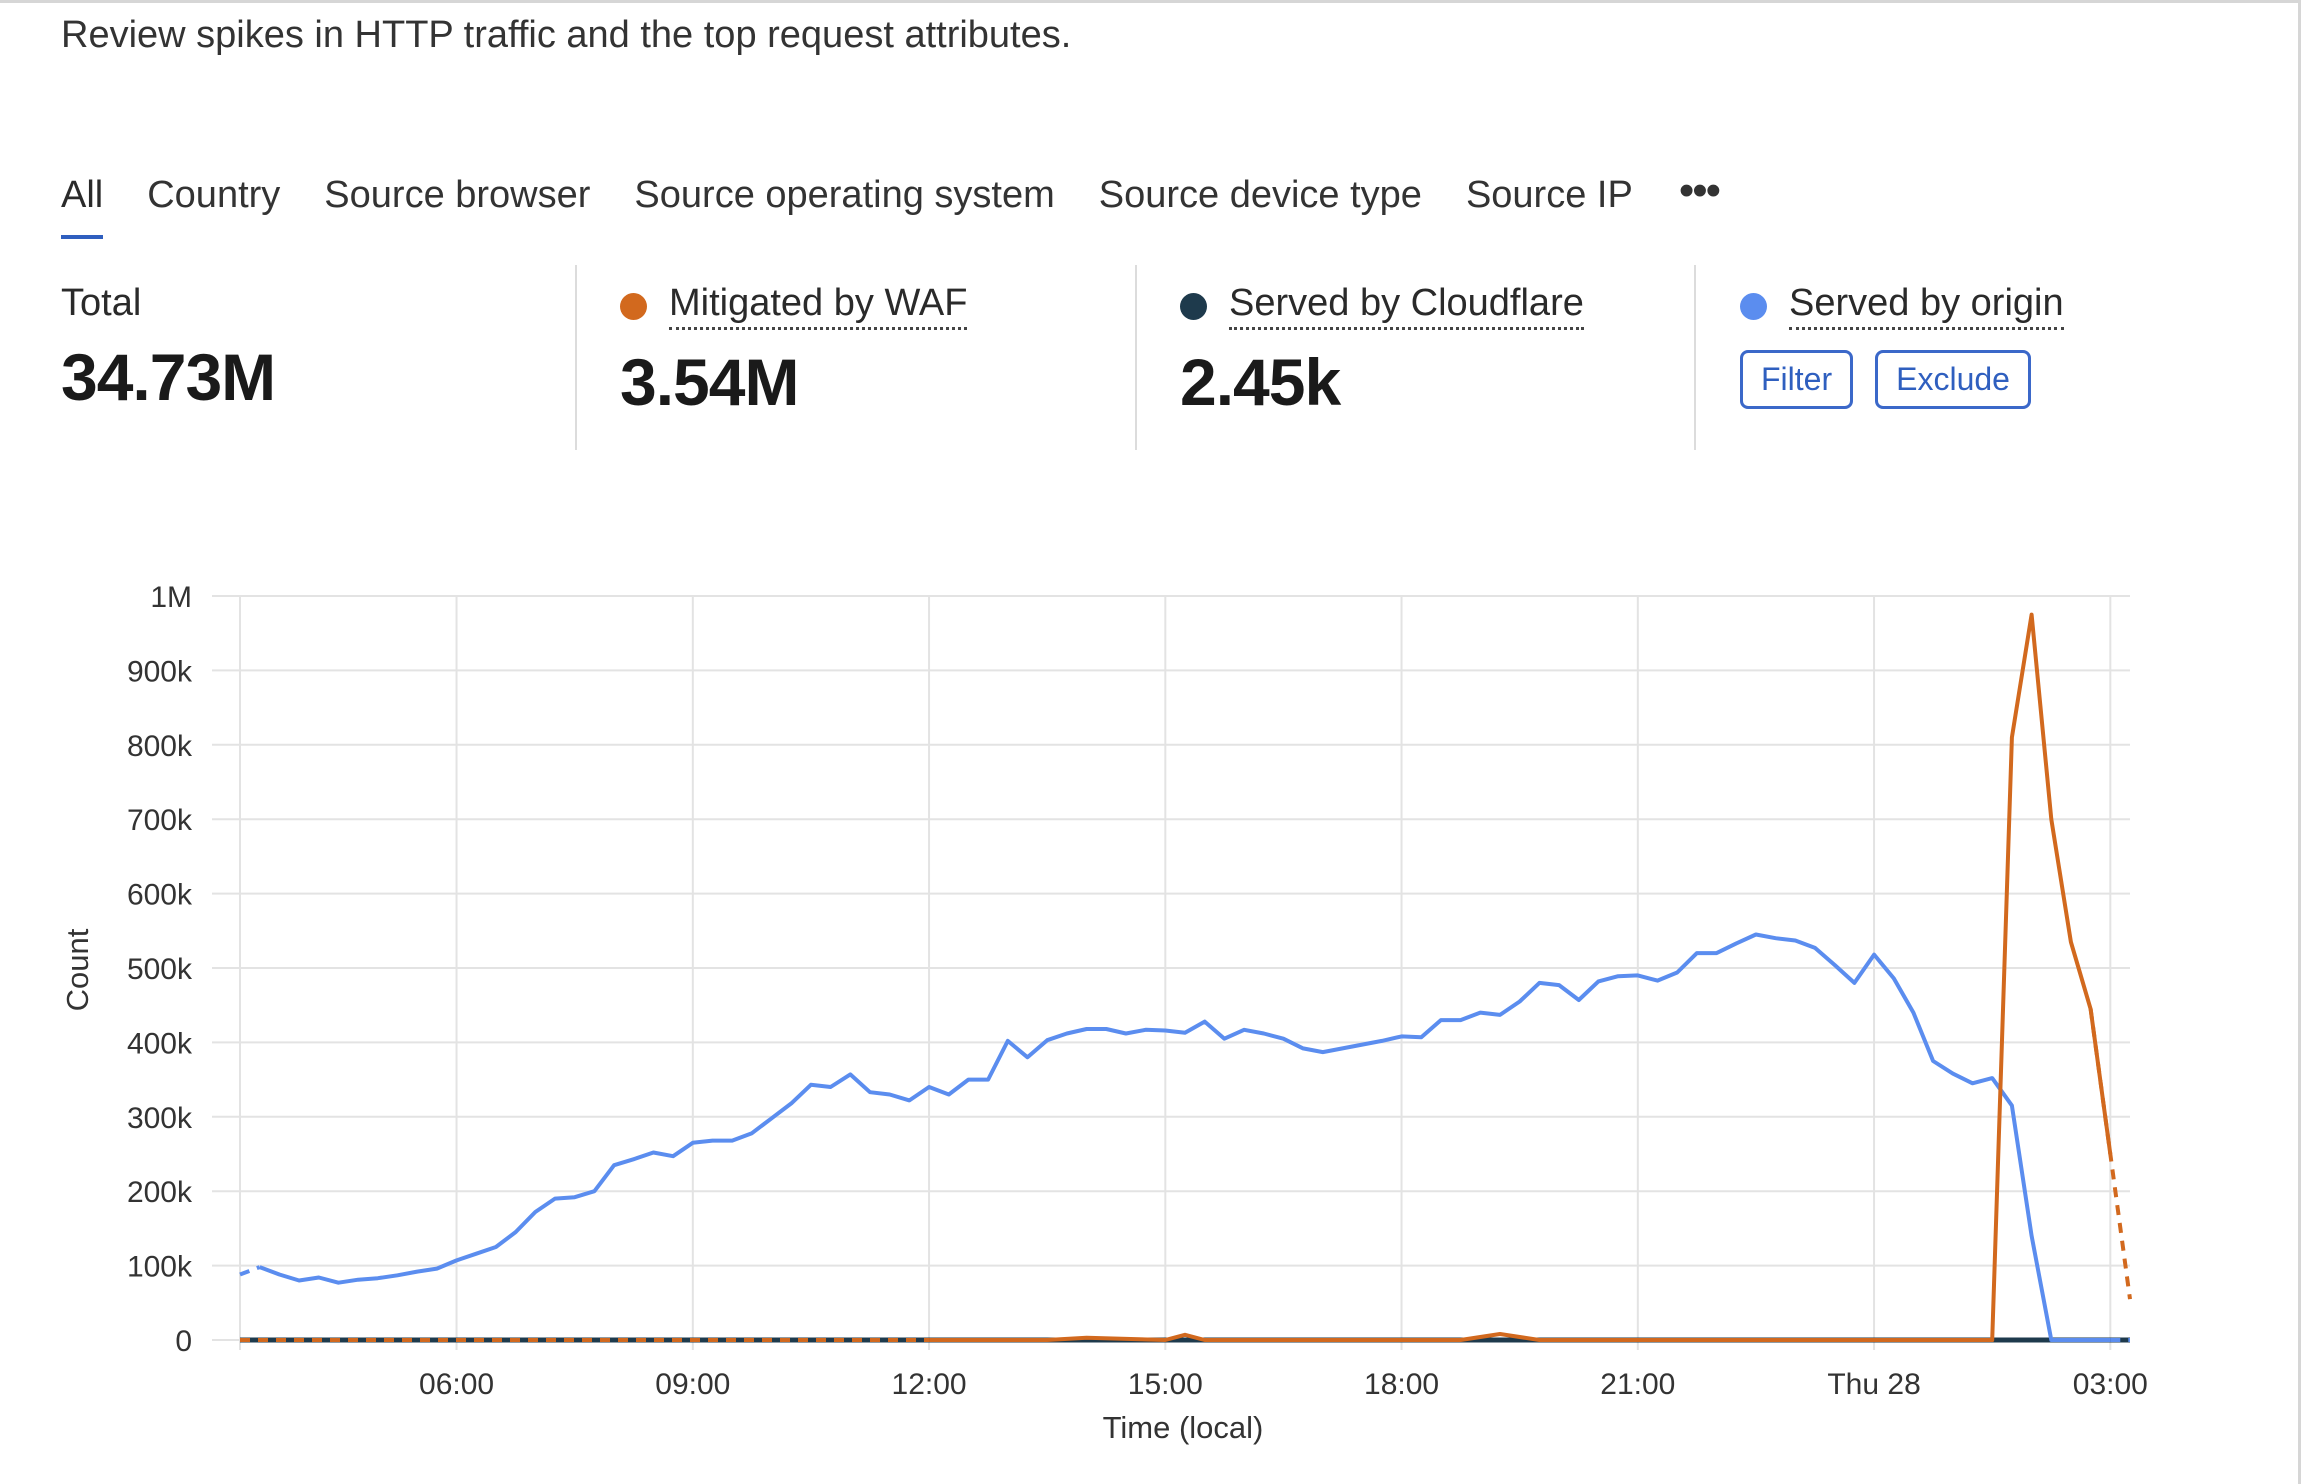 The height and width of the screenshot is (1484, 2301). Describe the element at coordinates (1406, 306) in the screenshot. I see `stat-cloudflare-label: Served by Cloudflare` at that location.